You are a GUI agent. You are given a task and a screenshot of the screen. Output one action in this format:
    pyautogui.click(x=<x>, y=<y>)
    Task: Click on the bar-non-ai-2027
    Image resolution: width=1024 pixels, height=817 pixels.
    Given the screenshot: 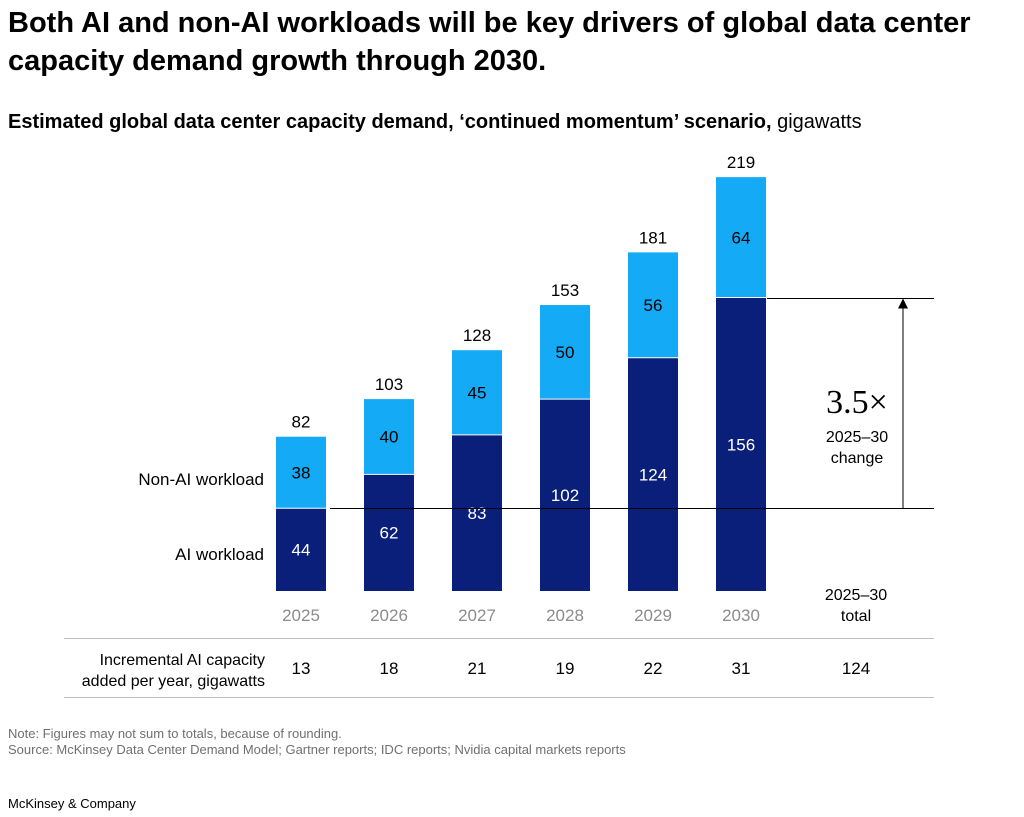 What is the action you would take?
    pyautogui.click(x=477, y=392)
    